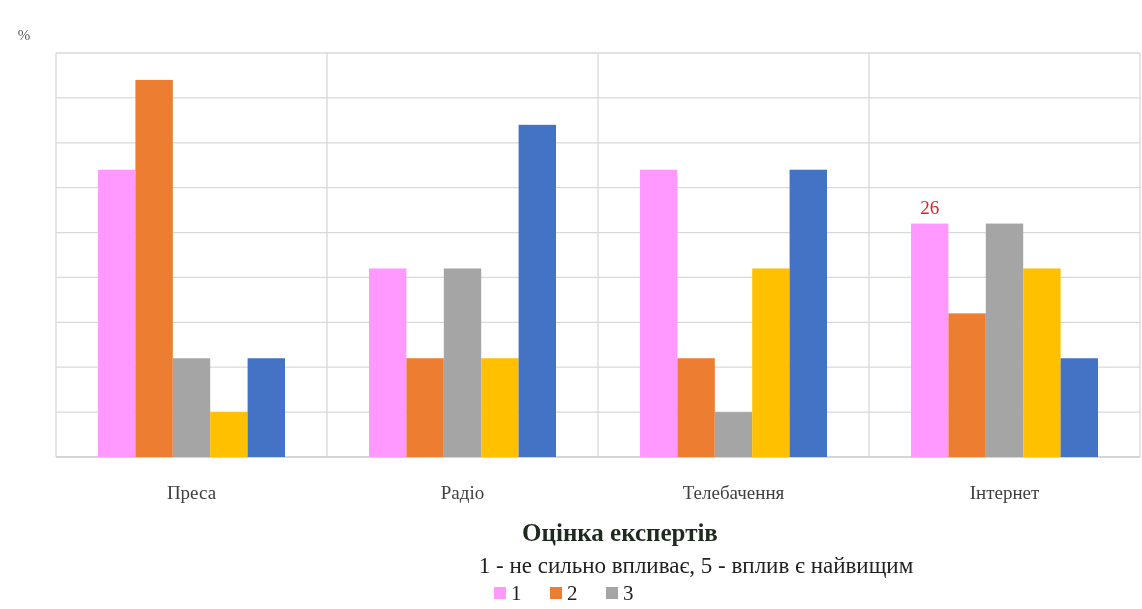 This screenshot has width=1142, height=609. What do you see at coordinates (572, 593) in the screenshot?
I see `legend-label: 2` at bounding box center [572, 593].